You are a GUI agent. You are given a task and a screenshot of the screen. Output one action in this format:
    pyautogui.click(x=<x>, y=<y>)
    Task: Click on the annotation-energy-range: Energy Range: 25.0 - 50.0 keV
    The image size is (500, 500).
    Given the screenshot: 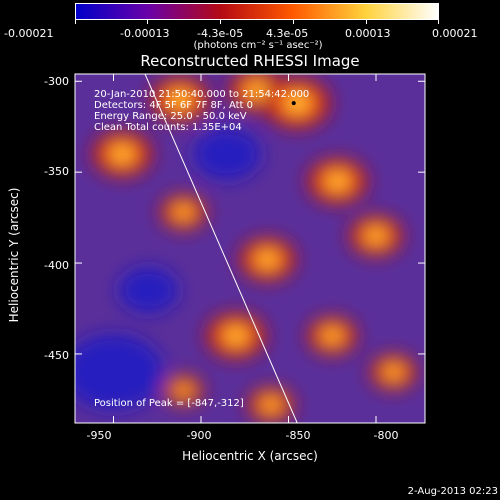 What is the action you would take?
    pyautogui.click(x=170, y=116)
    